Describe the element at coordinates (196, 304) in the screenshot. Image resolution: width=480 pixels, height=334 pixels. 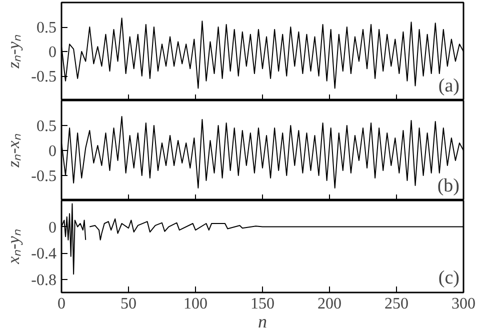
I see `x-tick-label: 100` at that location.